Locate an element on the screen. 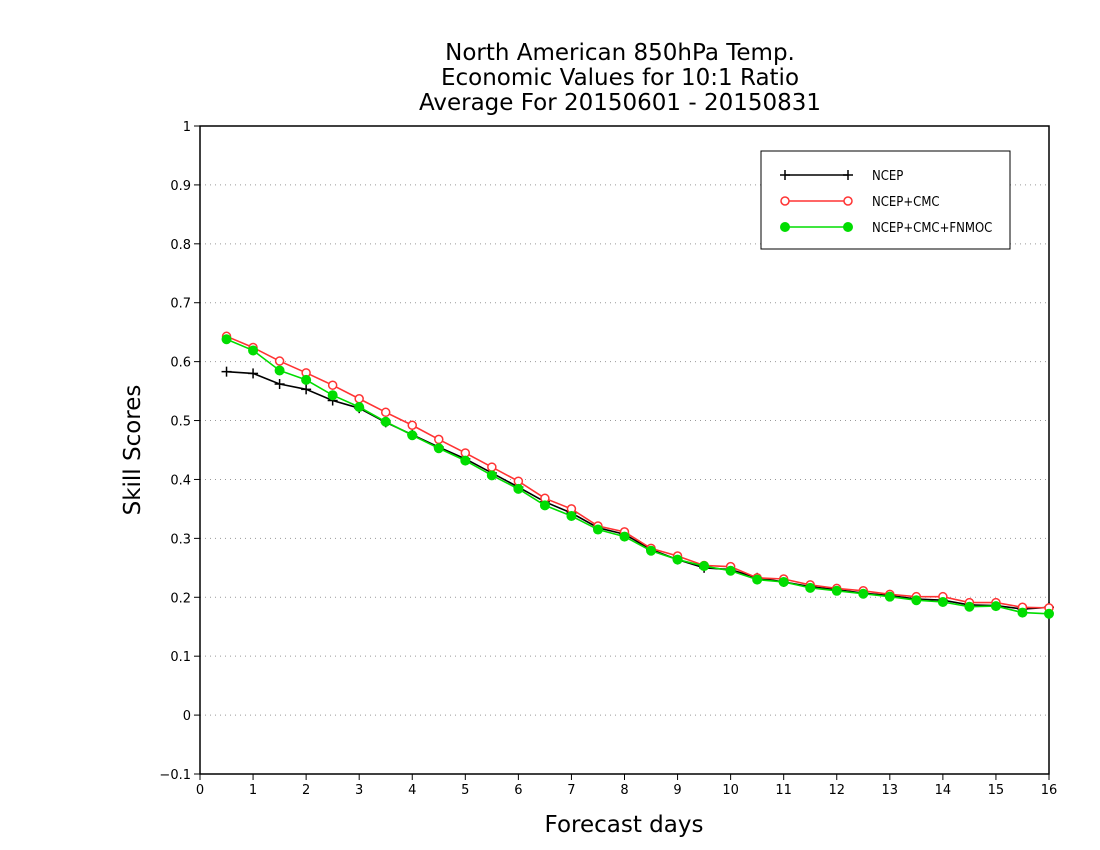  x-tick-label-5: 5 is located at coordinates (465, 790).